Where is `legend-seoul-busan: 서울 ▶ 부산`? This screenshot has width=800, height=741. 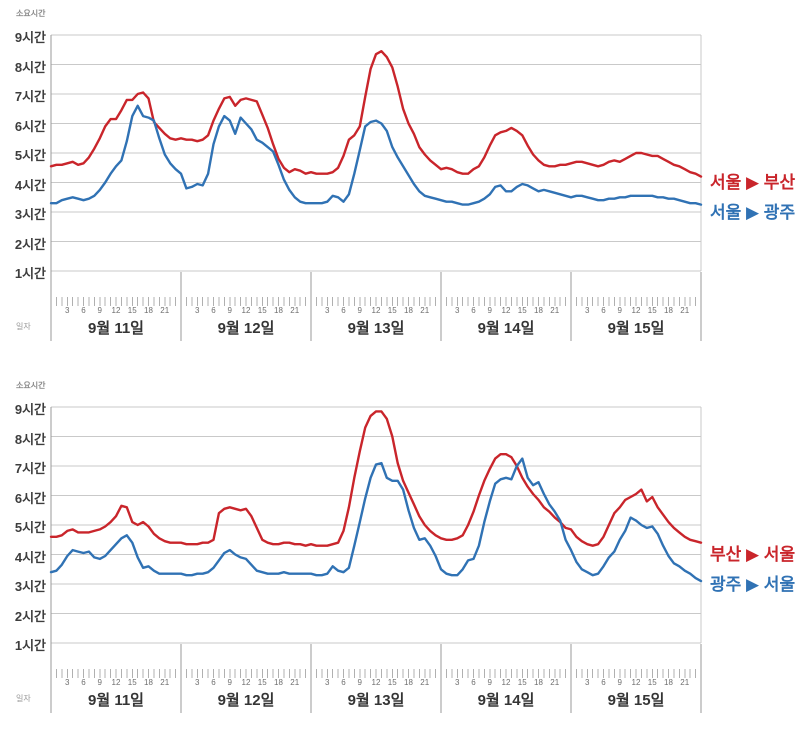
legend-seoul-busan: 서울 ▶ 부산 is located at coordinates (753, 182).